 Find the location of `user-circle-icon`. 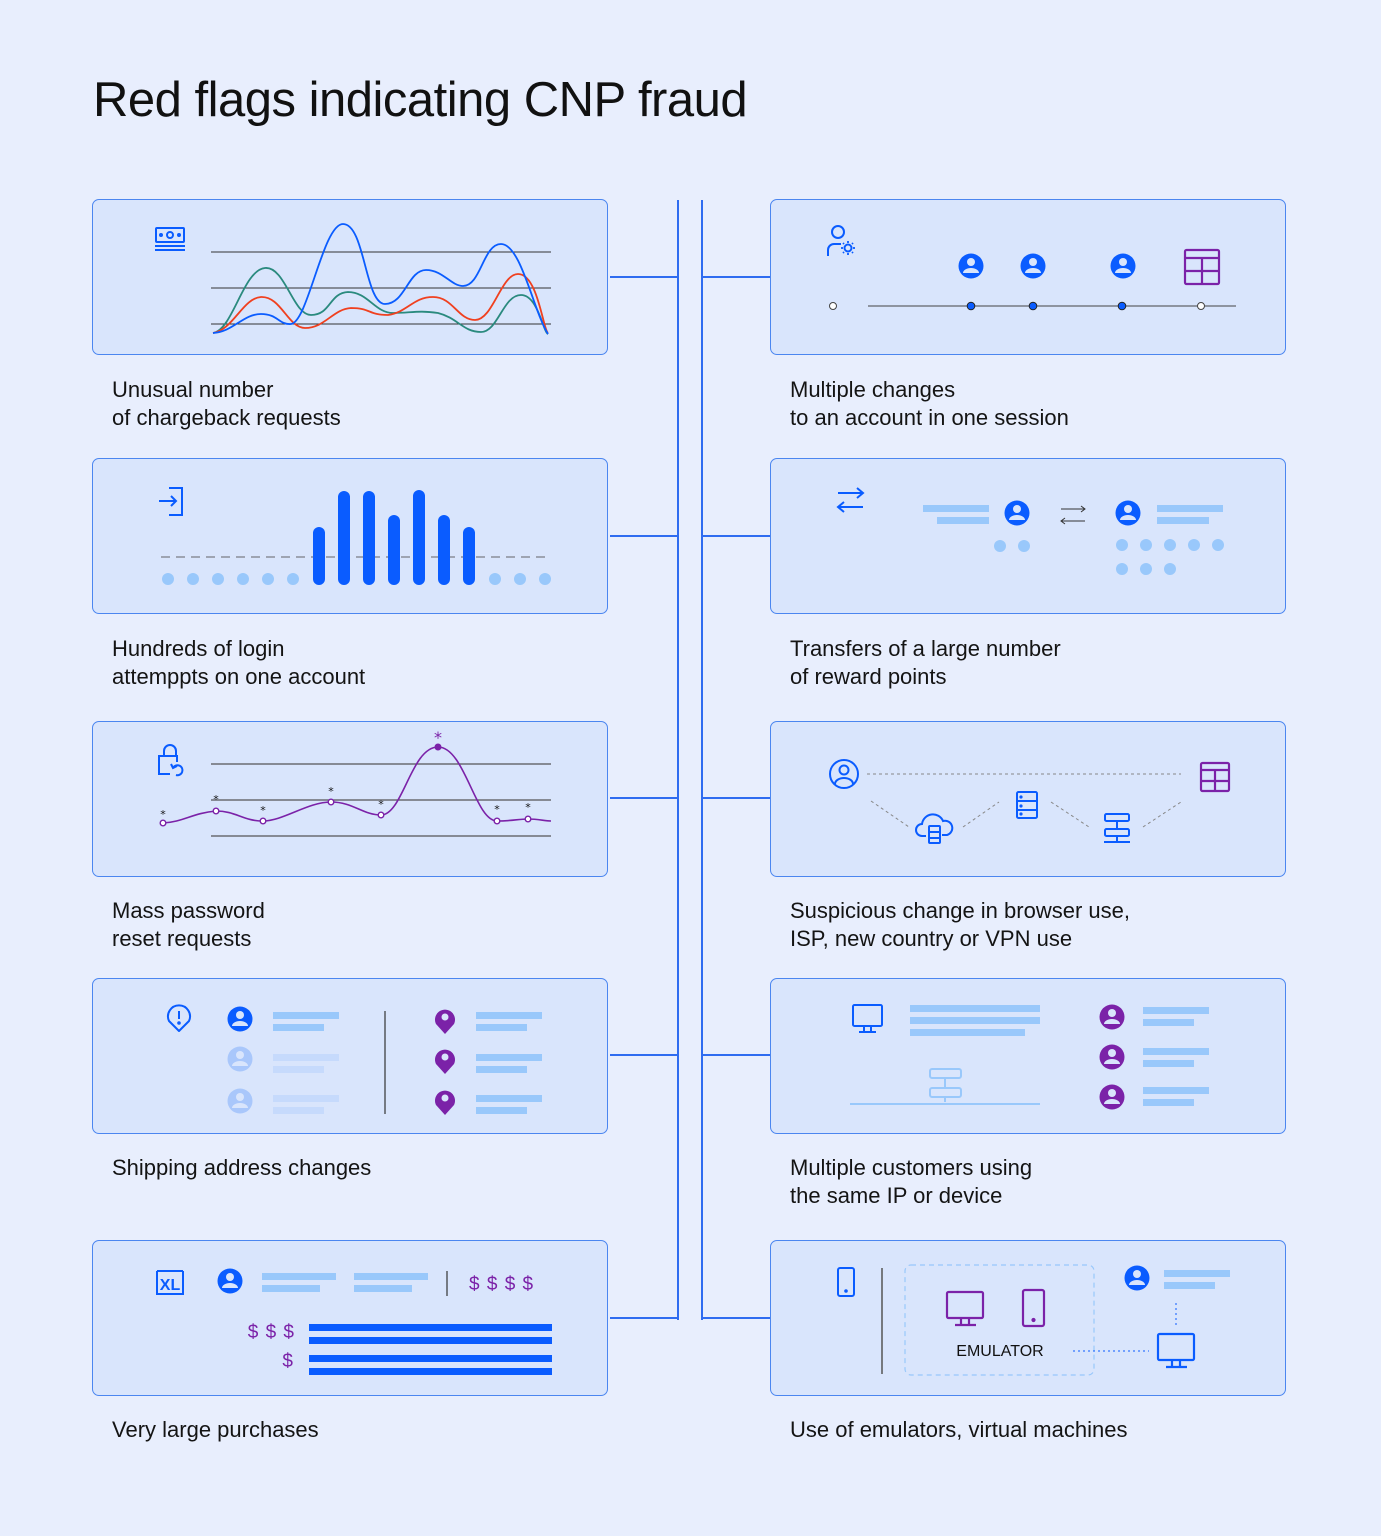

user-circle-icon is located at coordinates (844, 774).